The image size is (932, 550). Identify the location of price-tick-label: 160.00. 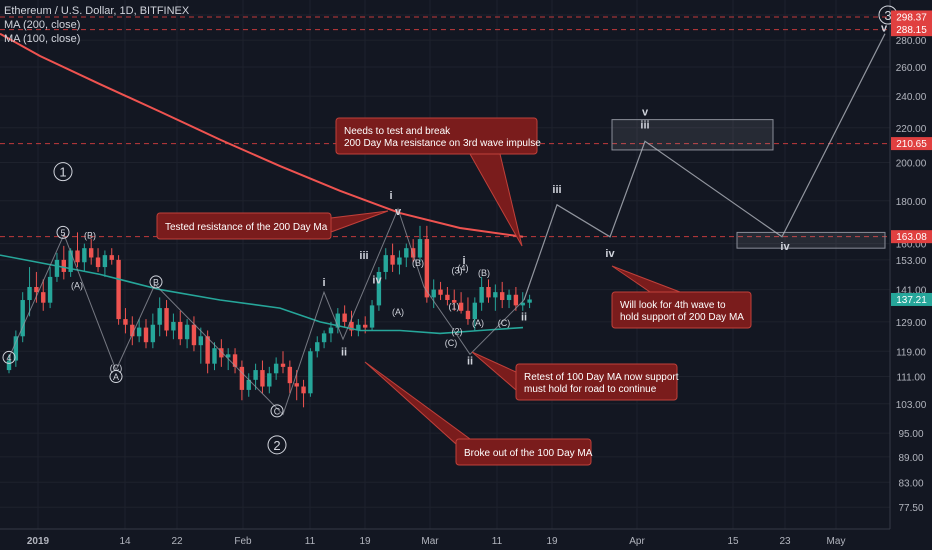
(911, 245).